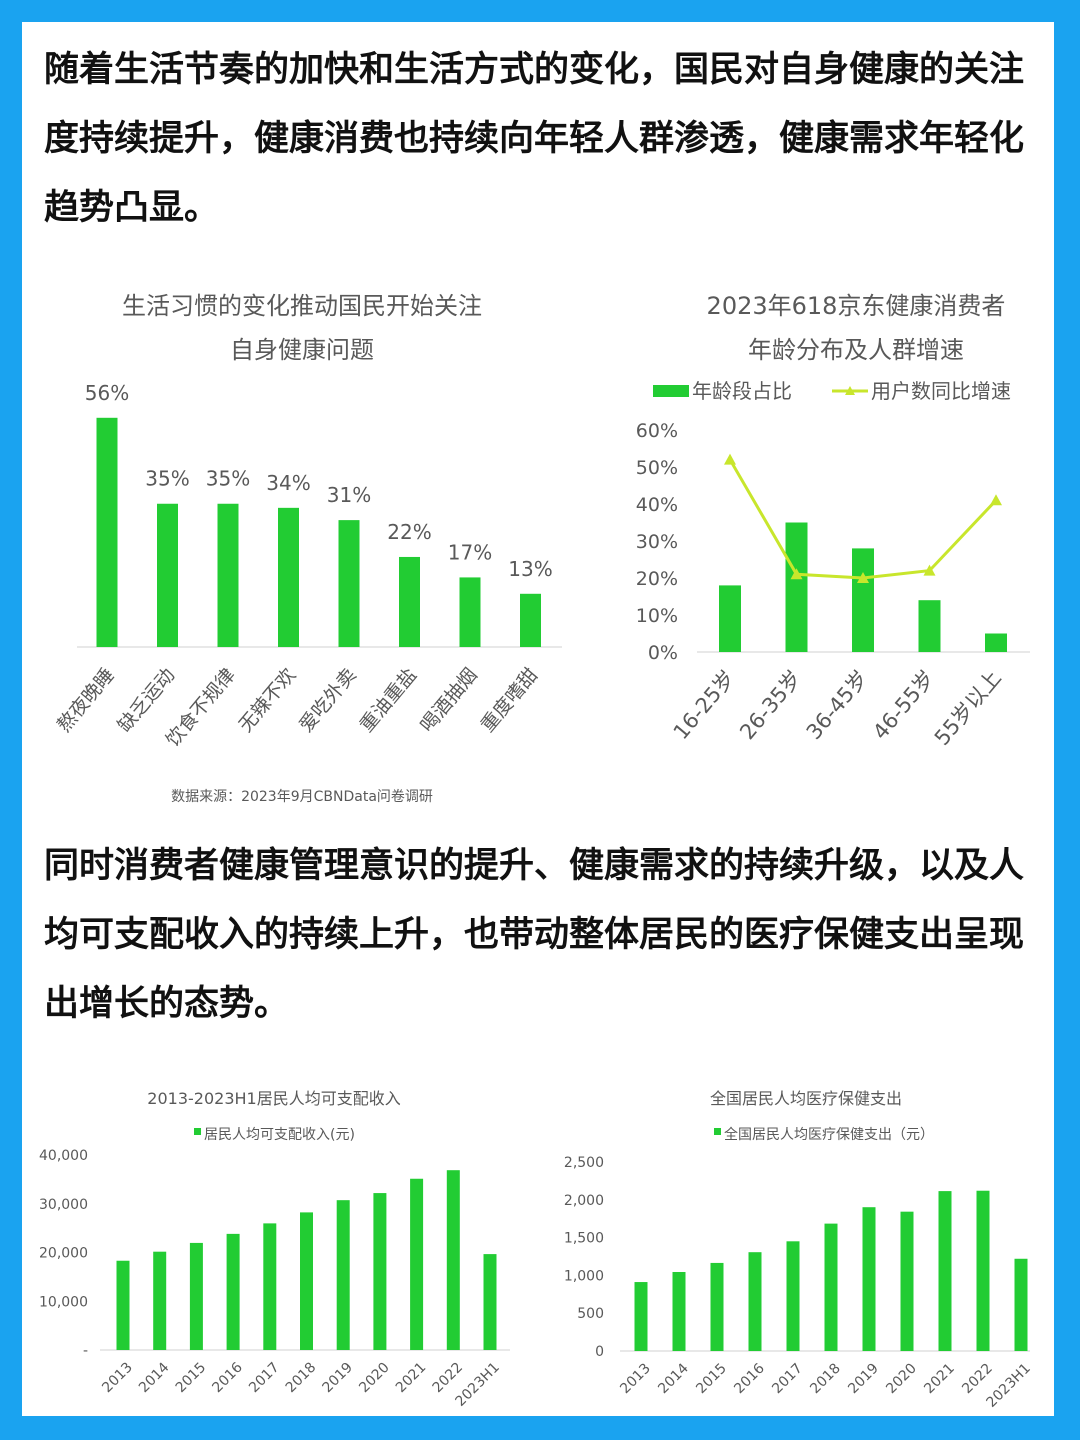 This screenshot has height=1440, width=1080. What do you see at coordinates (63, 1302) in the screenshot?
I see `chart3-ytick-1: 10,000` at bounding box center [63, 1302].